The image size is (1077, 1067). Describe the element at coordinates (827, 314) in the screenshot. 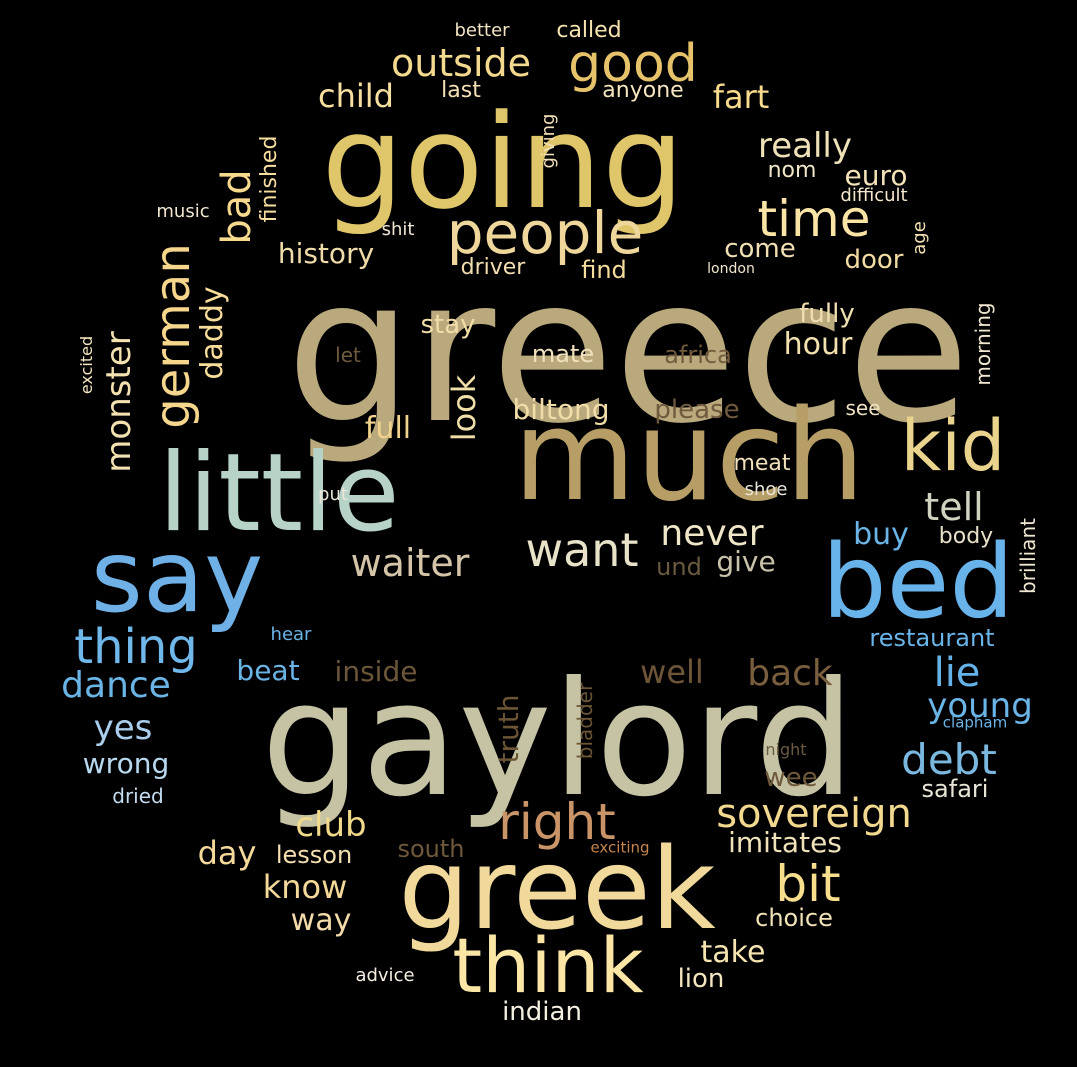

I see `word: fully` at that location.